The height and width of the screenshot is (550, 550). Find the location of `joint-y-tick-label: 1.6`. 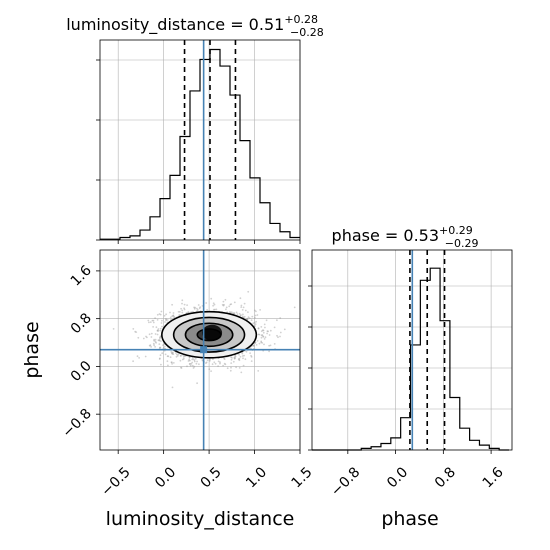

joint-y-tick-label: 1.6 is located at coordinates (81, 275).